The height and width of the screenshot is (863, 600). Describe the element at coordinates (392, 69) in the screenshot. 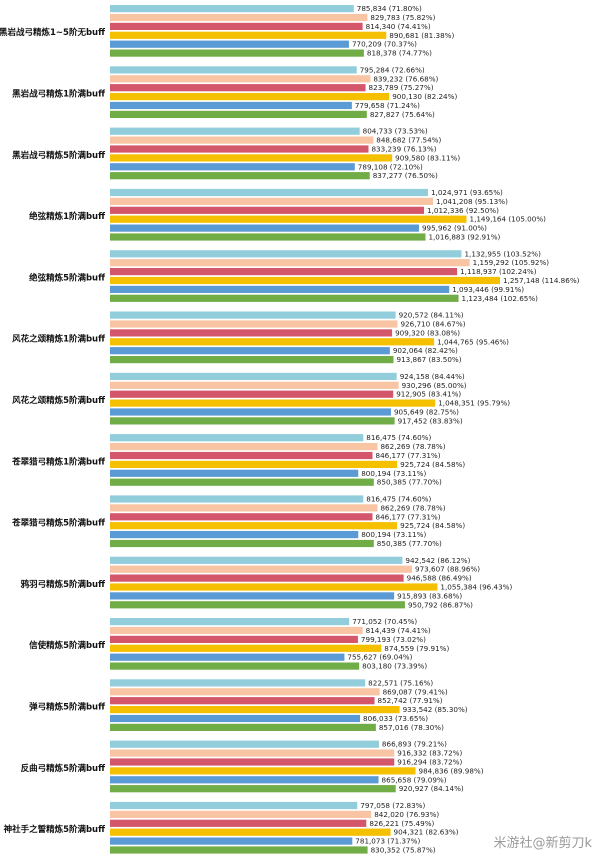

I see `data-label: 795,284 (72.66%)` at that location.